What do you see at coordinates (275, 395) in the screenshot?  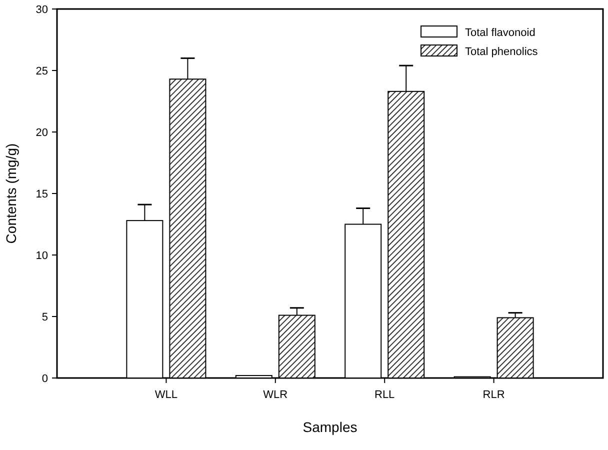 I see `x-tick-label: WLR` at bounding box center [275, 395].